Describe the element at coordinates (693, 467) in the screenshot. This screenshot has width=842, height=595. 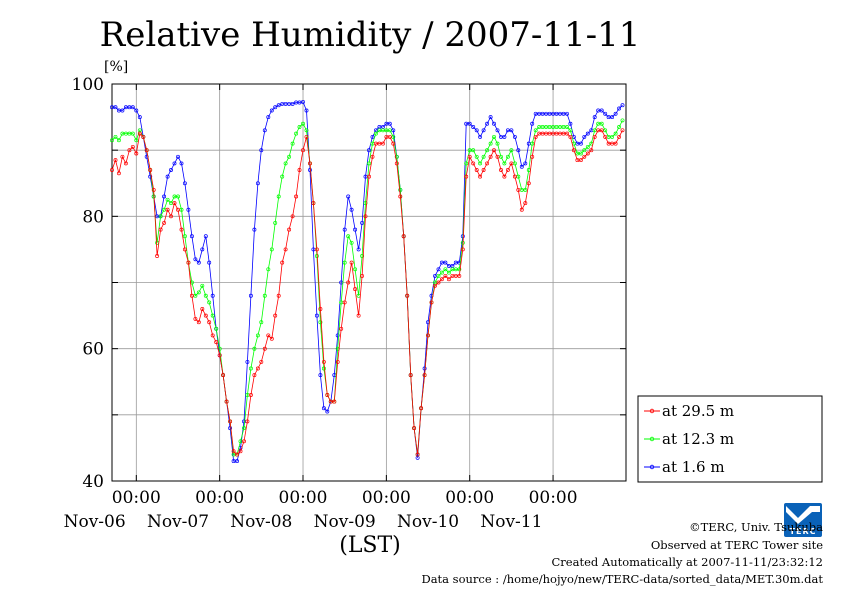
I see `legend-label: at 1.6 m` at that location.